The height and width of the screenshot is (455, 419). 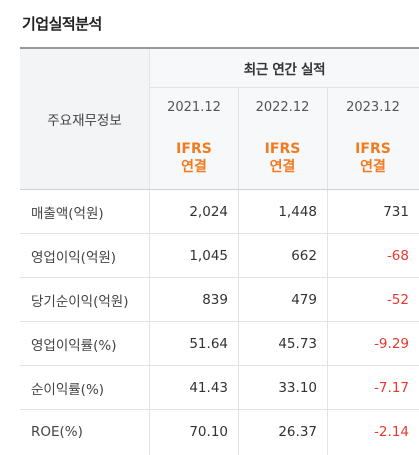 What do you see at coordinates (304, 255) in the screenshot?
I see `table-cell: 662` at bounding box center [304, 255].